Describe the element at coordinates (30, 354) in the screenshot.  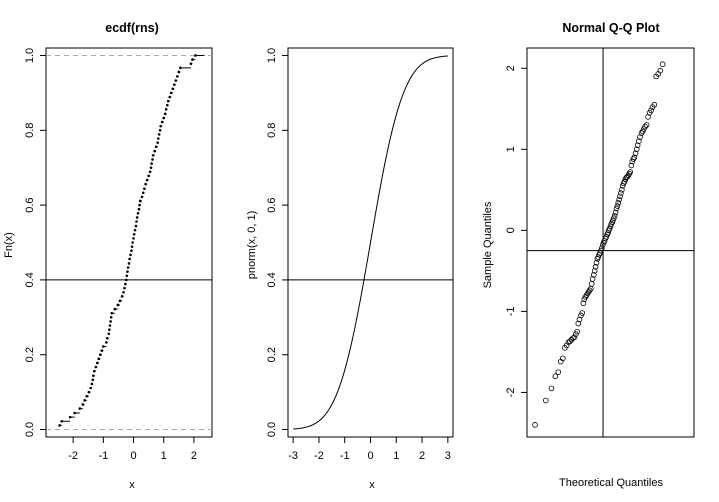
I see `ecdf-y-tick-label: 0.2` at that location.